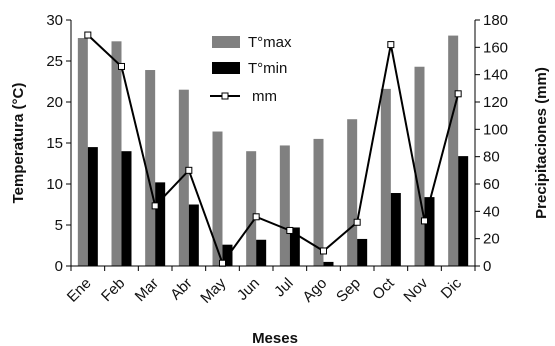 The height and width of the screenshot is (346, 555). Describe the element at coordinates (294, 246) in the screenshot. I see `bar-tmin-jul` at that location.